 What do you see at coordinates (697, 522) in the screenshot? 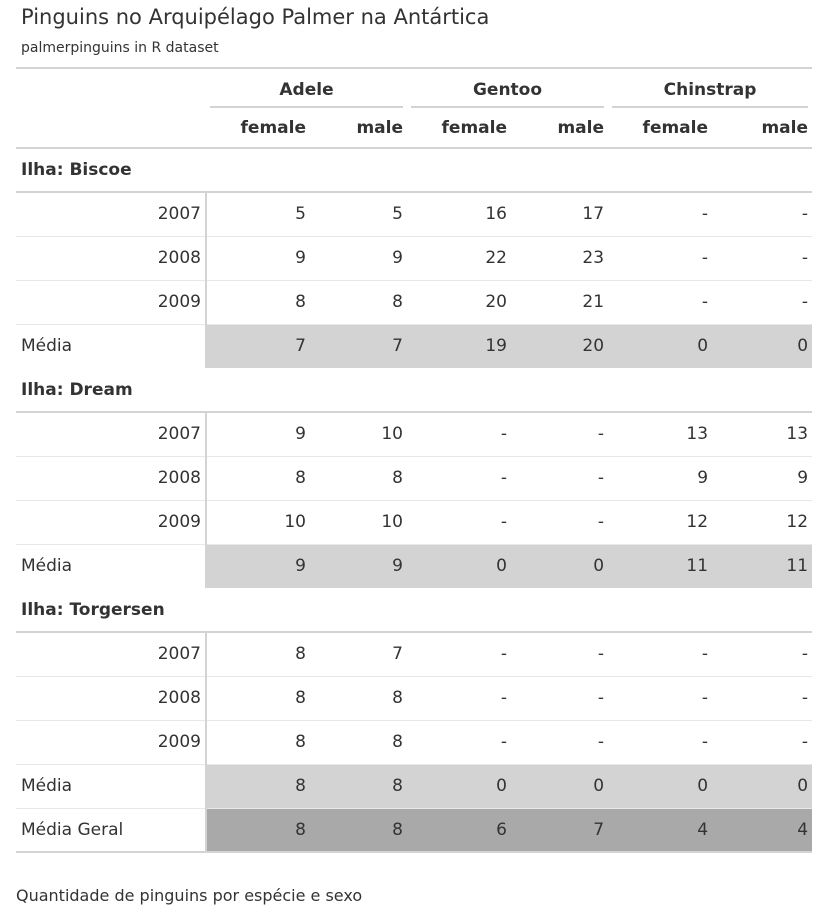
I see `cell: 12` at bounding box center [697, 522].